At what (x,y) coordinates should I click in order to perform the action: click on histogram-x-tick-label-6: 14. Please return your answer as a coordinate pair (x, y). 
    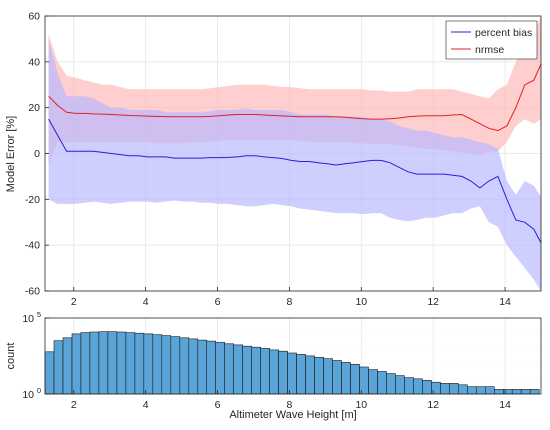
    Looking at the image, I should click on (505, 405).